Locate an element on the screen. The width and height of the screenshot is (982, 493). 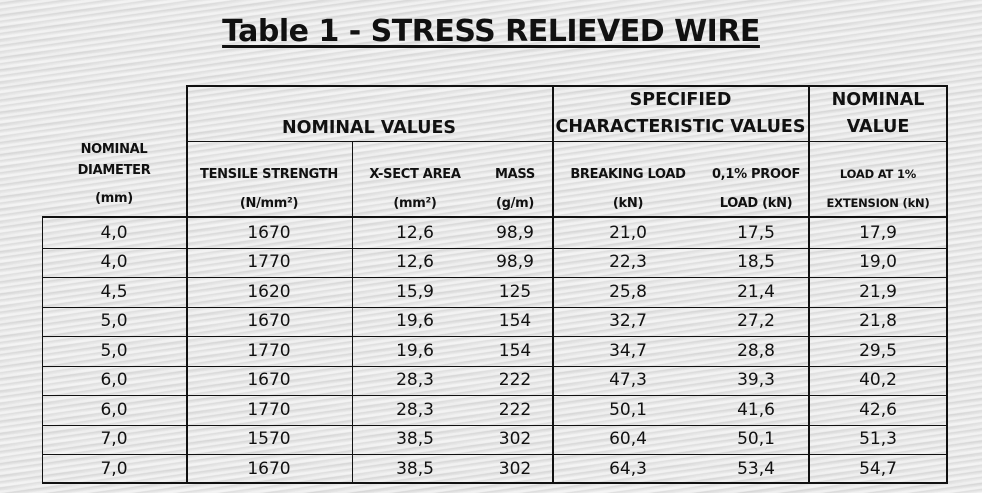
cell-breaking-load: 50,1 is located at coordinates (628, 409).